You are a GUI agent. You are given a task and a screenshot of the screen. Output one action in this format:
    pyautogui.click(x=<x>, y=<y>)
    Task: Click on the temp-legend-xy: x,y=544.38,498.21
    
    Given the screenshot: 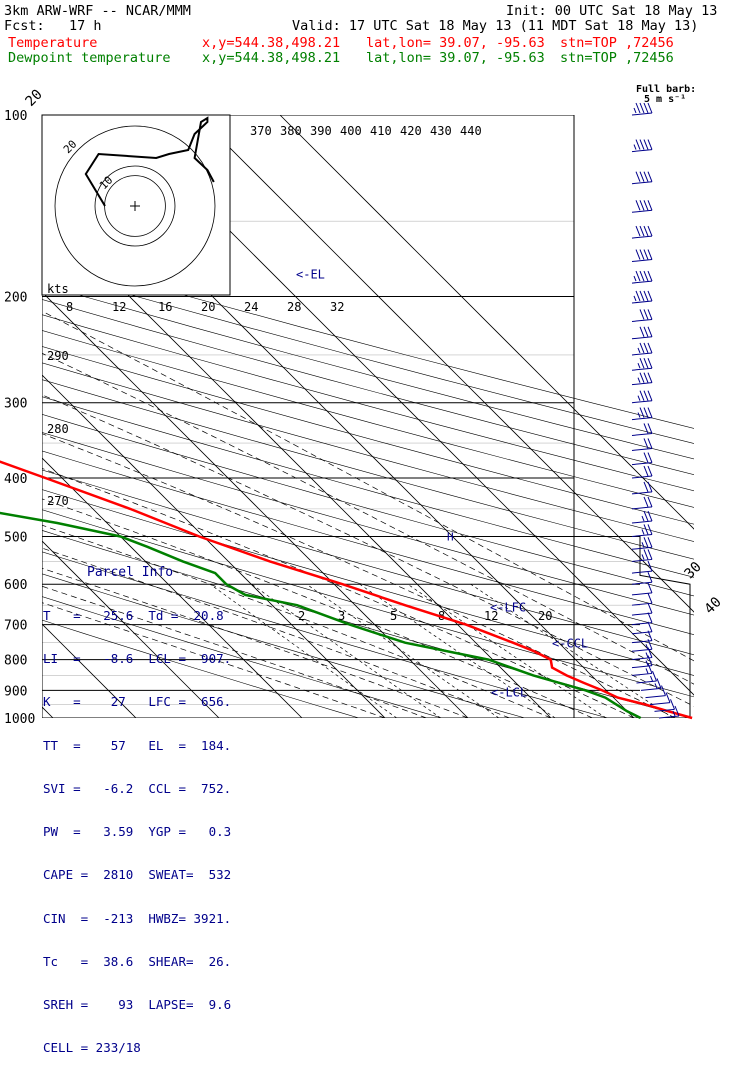 What is the action you would take?
    pyautogui.click(x=271, y=43)
    